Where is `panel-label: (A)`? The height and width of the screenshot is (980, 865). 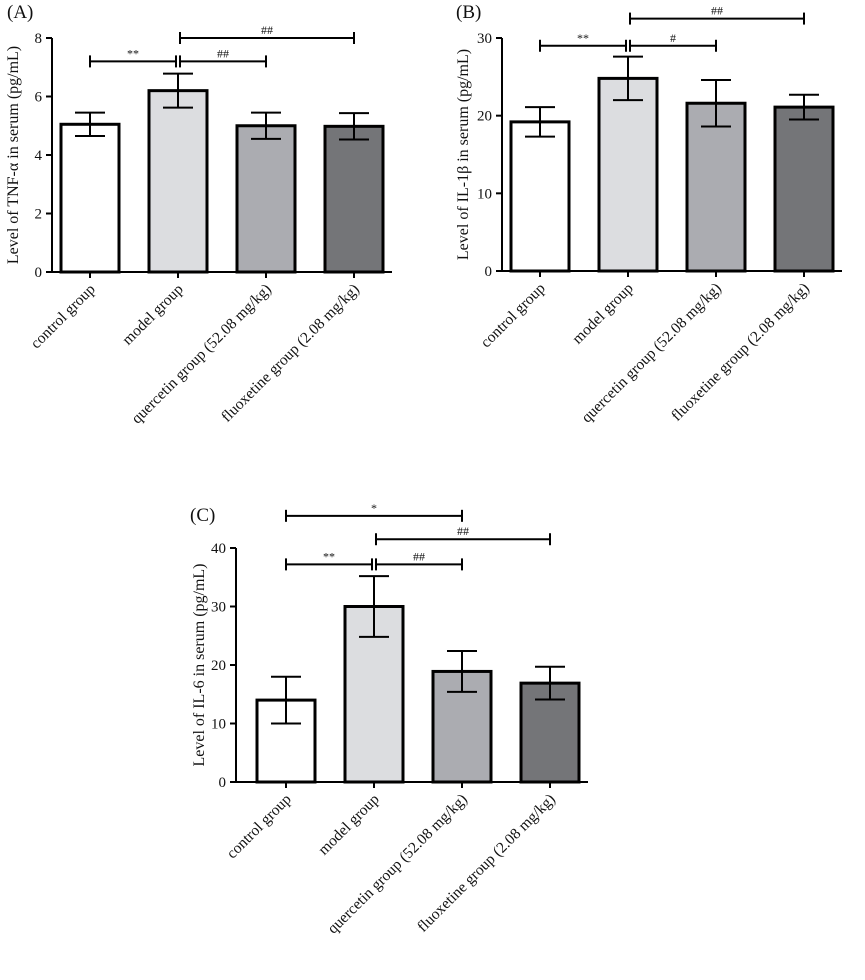 panel-label: (A) is located at coordinates (20, 12).